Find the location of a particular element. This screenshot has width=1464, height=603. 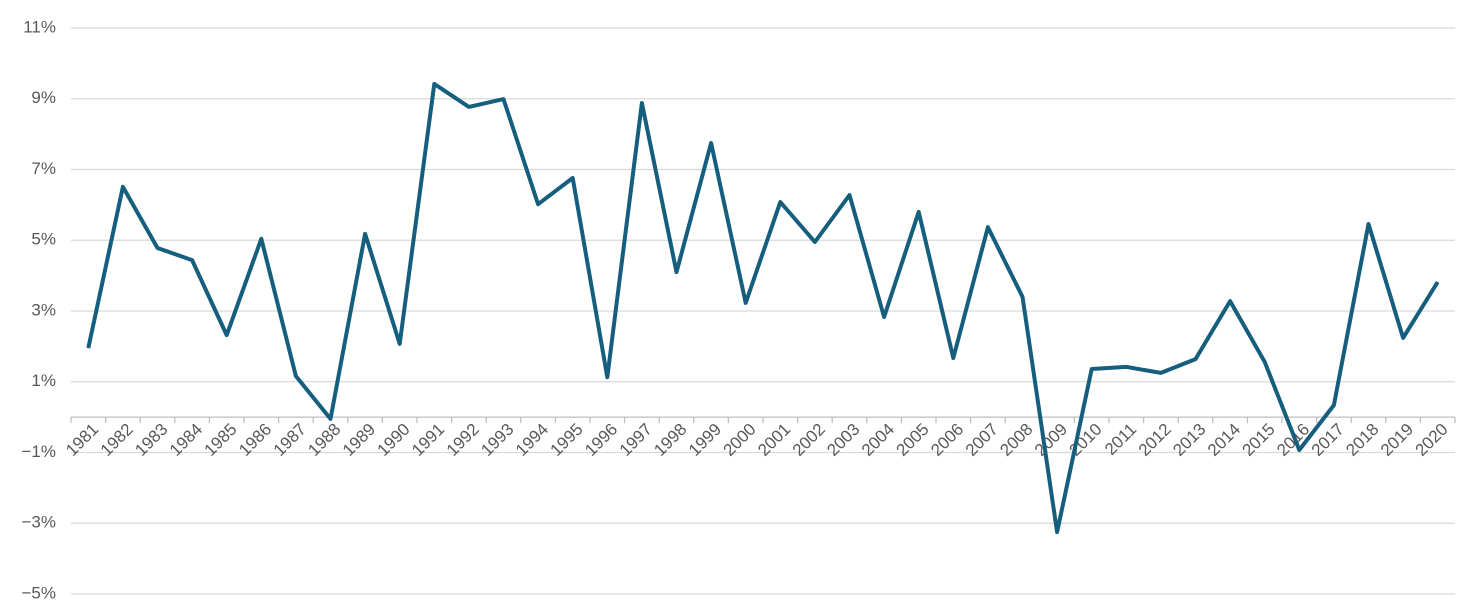

x-tick-label: 2015 is located at coordinates (1259, 440).